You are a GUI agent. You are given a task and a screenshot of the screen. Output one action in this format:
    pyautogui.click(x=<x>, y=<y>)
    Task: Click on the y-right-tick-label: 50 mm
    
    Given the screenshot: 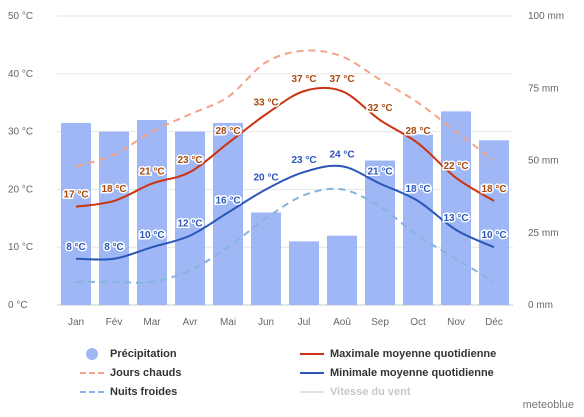 What is the action you would take?
    pyautogui.click(x=543, y=161)
    